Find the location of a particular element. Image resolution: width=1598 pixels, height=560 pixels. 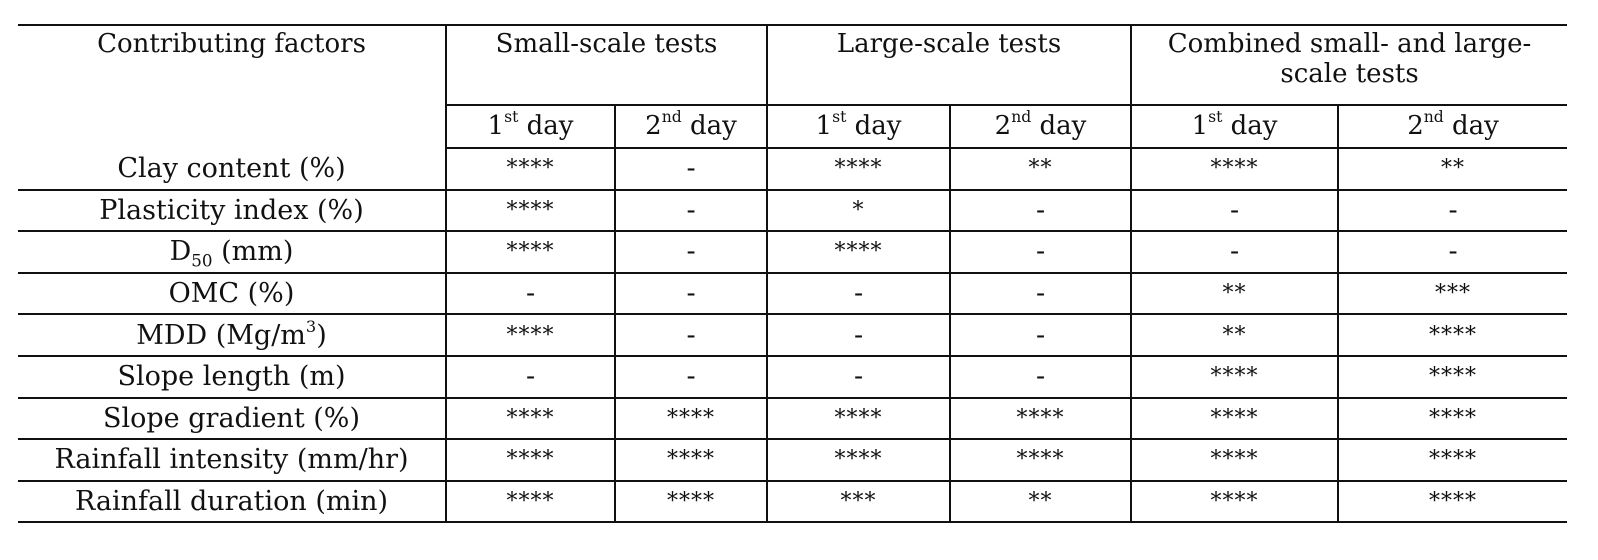

factor-label: Rainfall duration (min) is located at coordinates (232, 502).